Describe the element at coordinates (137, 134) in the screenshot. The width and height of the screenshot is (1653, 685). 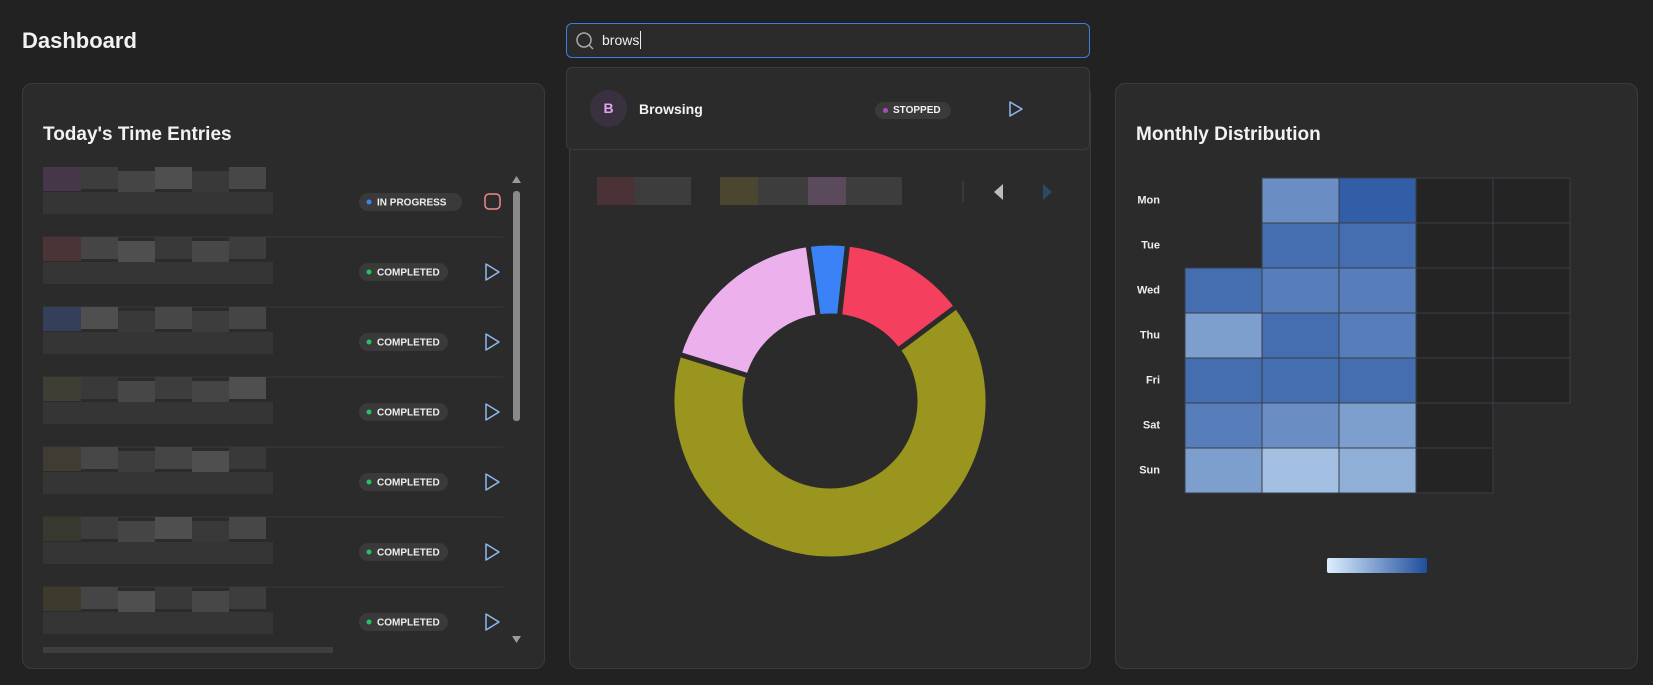
I see `panel-title: Today's Time Entries` at that location.